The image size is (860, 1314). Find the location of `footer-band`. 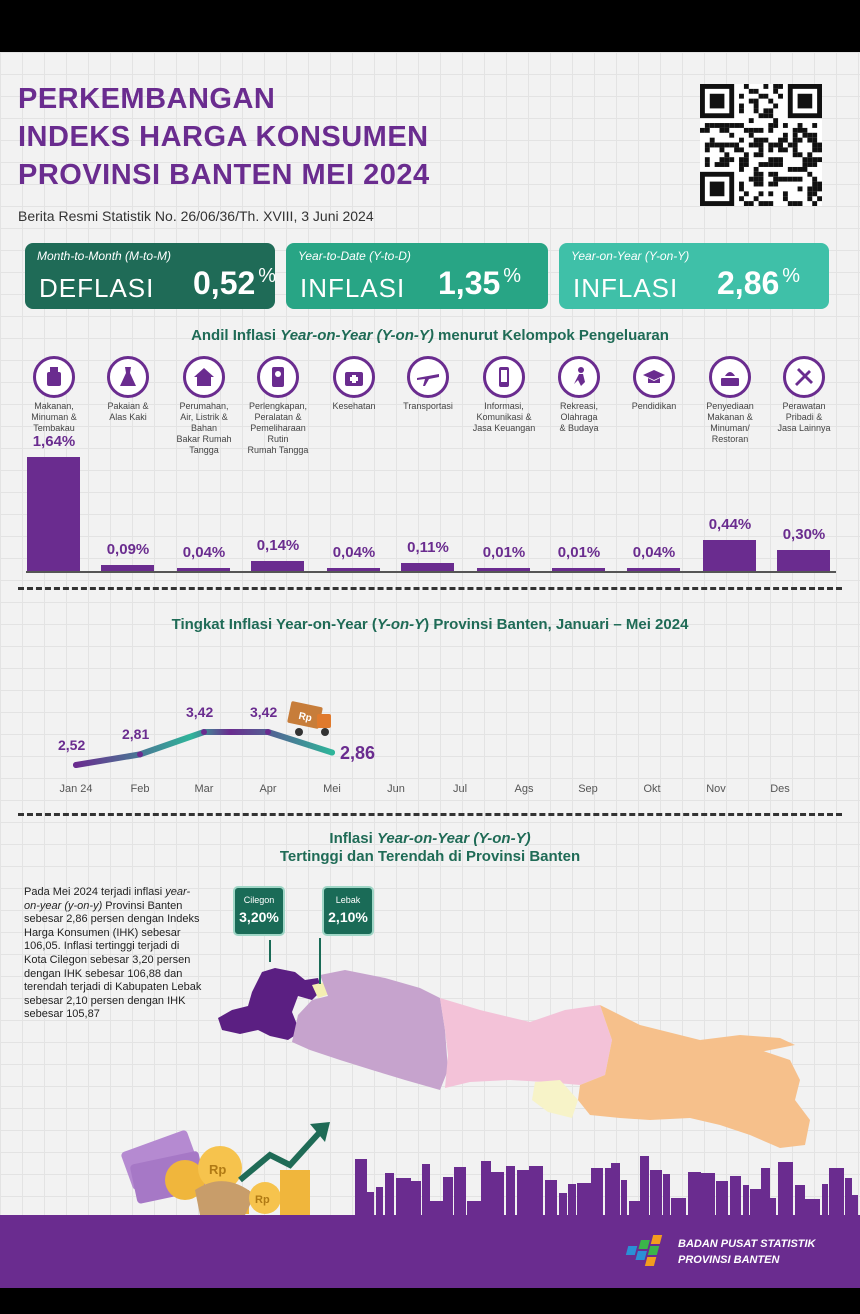

footer-band is located at coordinates (430, 1251).